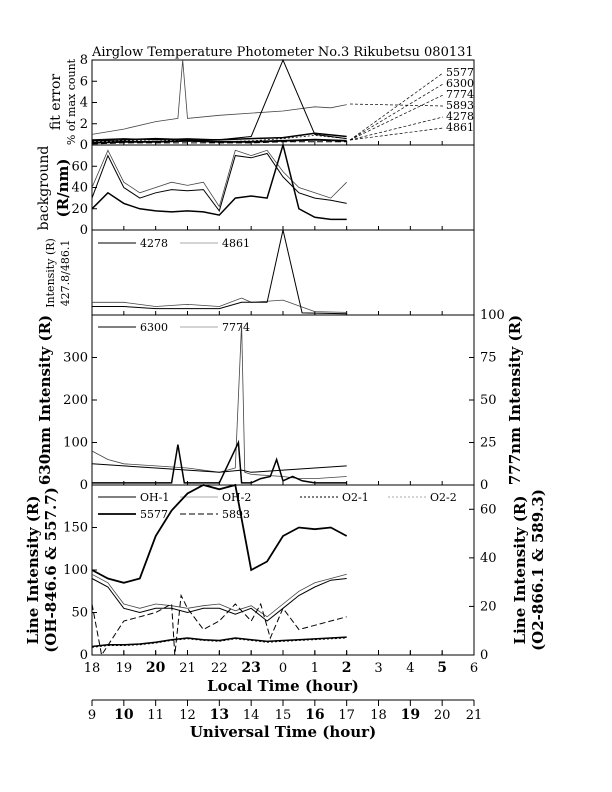  What do you see at coordinates (154, 243) in the screenshot?
I see `legend-label-4278: 4278` at bounding box center [154, 243].